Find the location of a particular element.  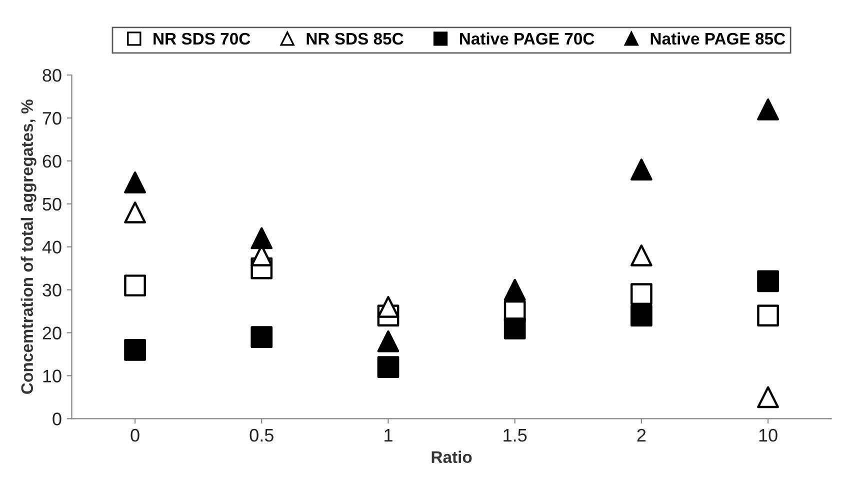

legend-label: NR SDS 85C is located at coordinates (355, 38).